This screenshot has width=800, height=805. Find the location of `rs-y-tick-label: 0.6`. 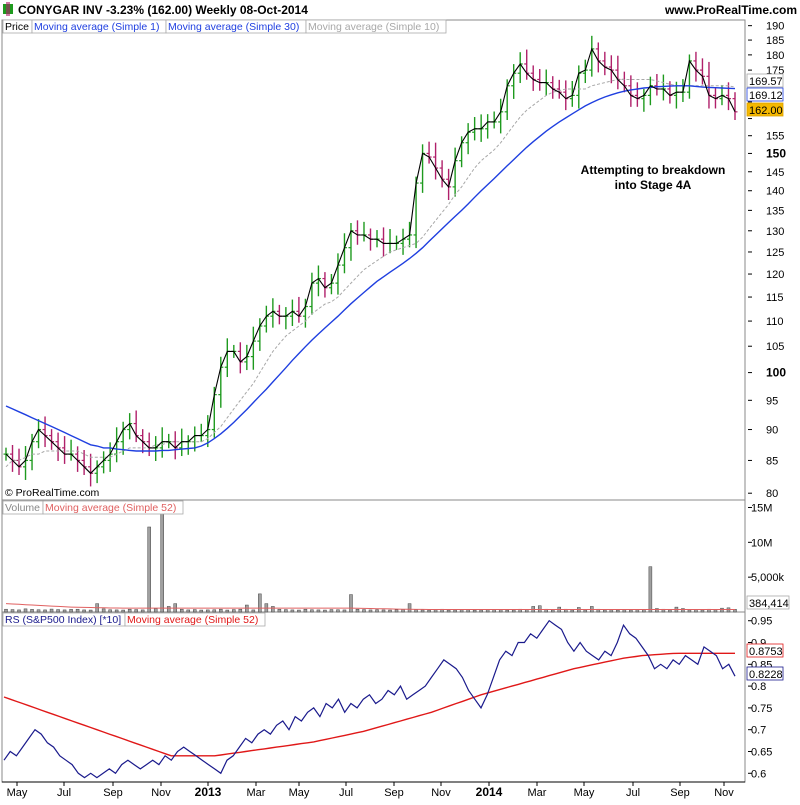

rs-y-tick-label: 0.6 is located at coordinates (758, 774).